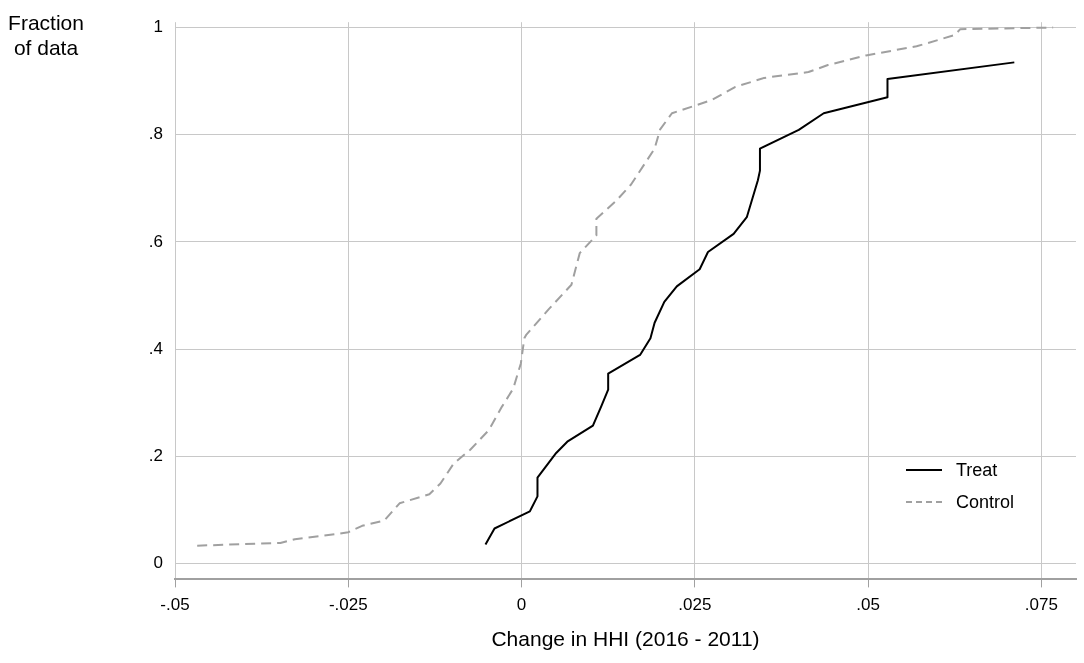 This screenshot has height=663, width=1084. What do you see at coordinates (155, 241) in the screenshot?
I see `y-tick-label: .6` at bounding box center [155, 241].